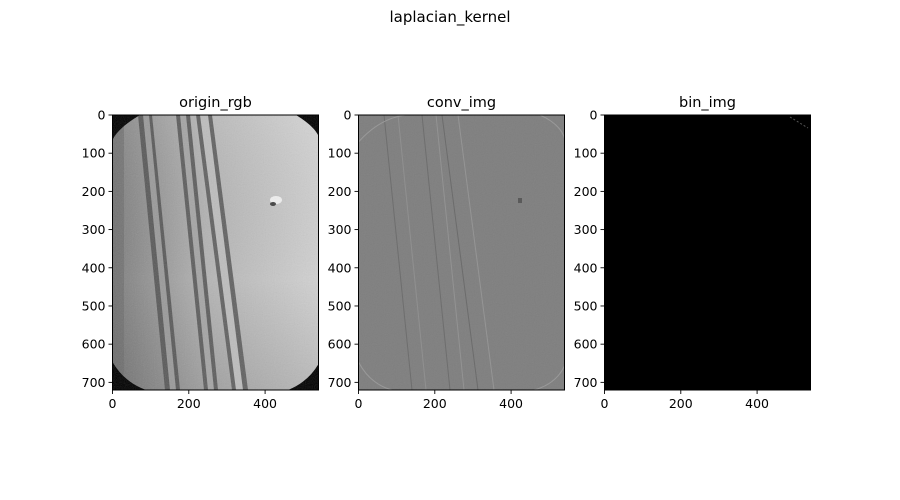  Describe the element at coordinates (594, 115) in the screenshot. I see `bin-img-ytick-label: 0` at that location.